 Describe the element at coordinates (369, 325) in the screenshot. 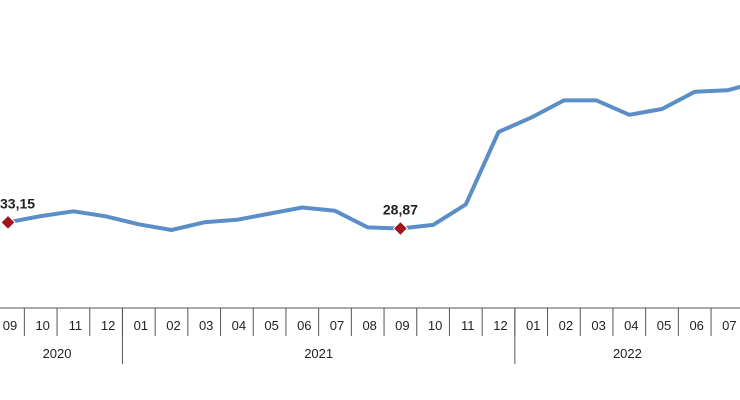

I see `month-tick-label: 08` at that location.